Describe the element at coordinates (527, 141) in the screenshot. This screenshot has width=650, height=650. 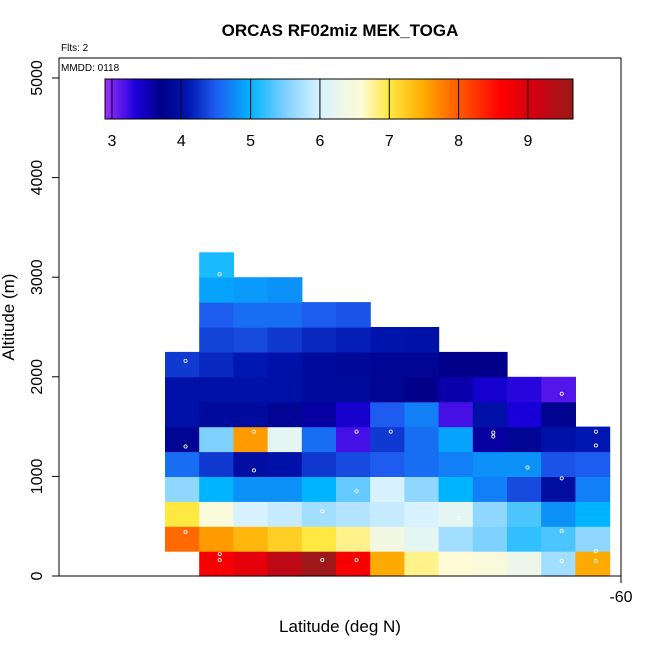
I see `colorbar-tick-label: 9` at that location.